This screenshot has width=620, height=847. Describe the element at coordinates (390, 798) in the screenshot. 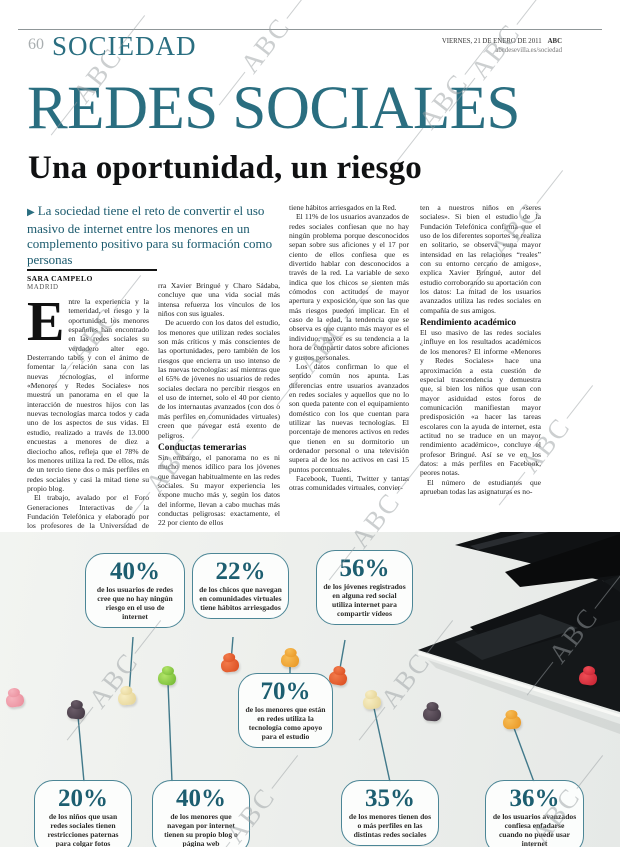

I see `stat-value: 35%` at that location.